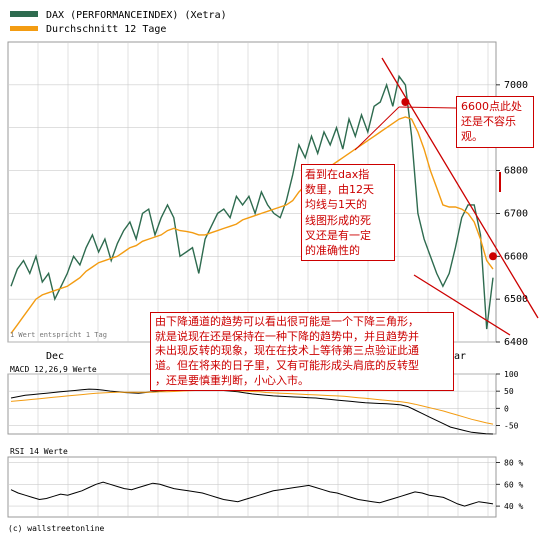 The height and width of the screenshot is (537, 560). I want to click on macd-y-tick-label: 50, so click(509, 391).